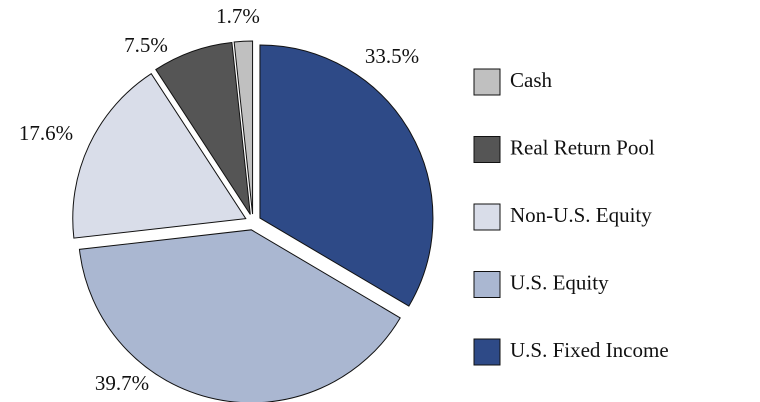  What do you see at coordinates (582, 147) in the screenshot?
I see `legend-label: Real Return Pool` at bounding box center [582, 147].